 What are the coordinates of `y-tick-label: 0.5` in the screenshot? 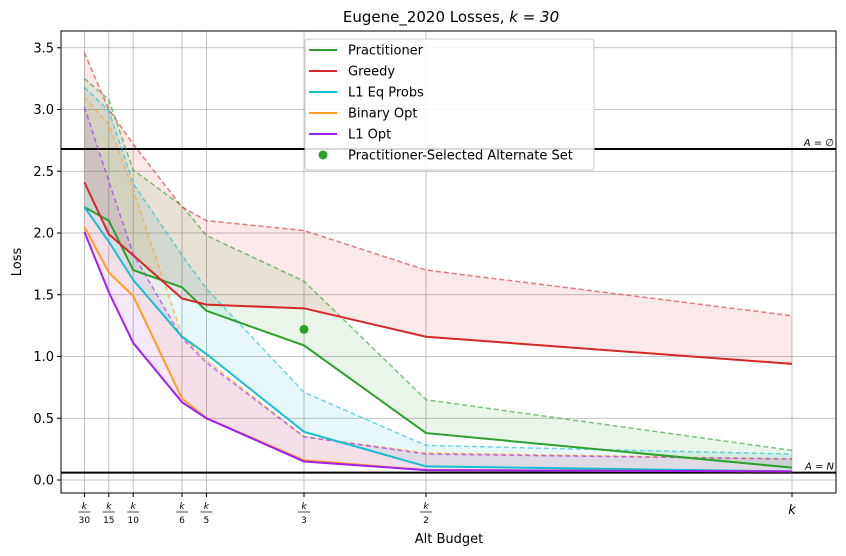 It's located at (43, 419).